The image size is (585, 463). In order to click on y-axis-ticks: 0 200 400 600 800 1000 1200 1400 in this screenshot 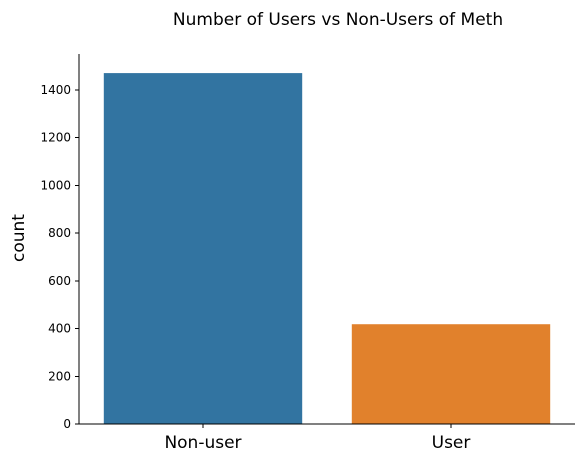, I will do `click(59, 257)`.